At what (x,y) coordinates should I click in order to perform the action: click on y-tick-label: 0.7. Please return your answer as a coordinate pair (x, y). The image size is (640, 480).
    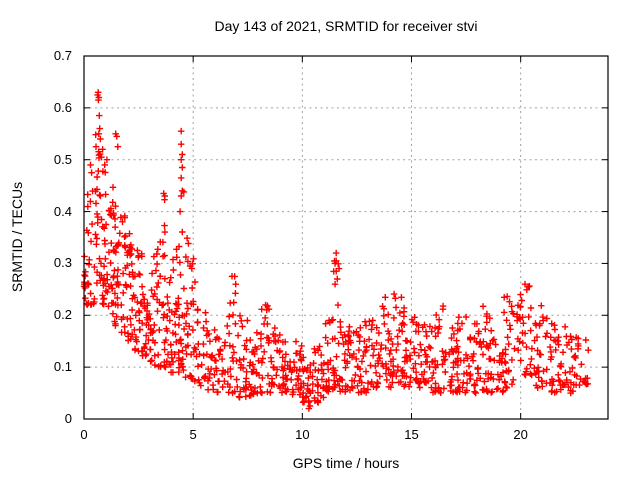
    Looking at the image, I should click on (62, 55).